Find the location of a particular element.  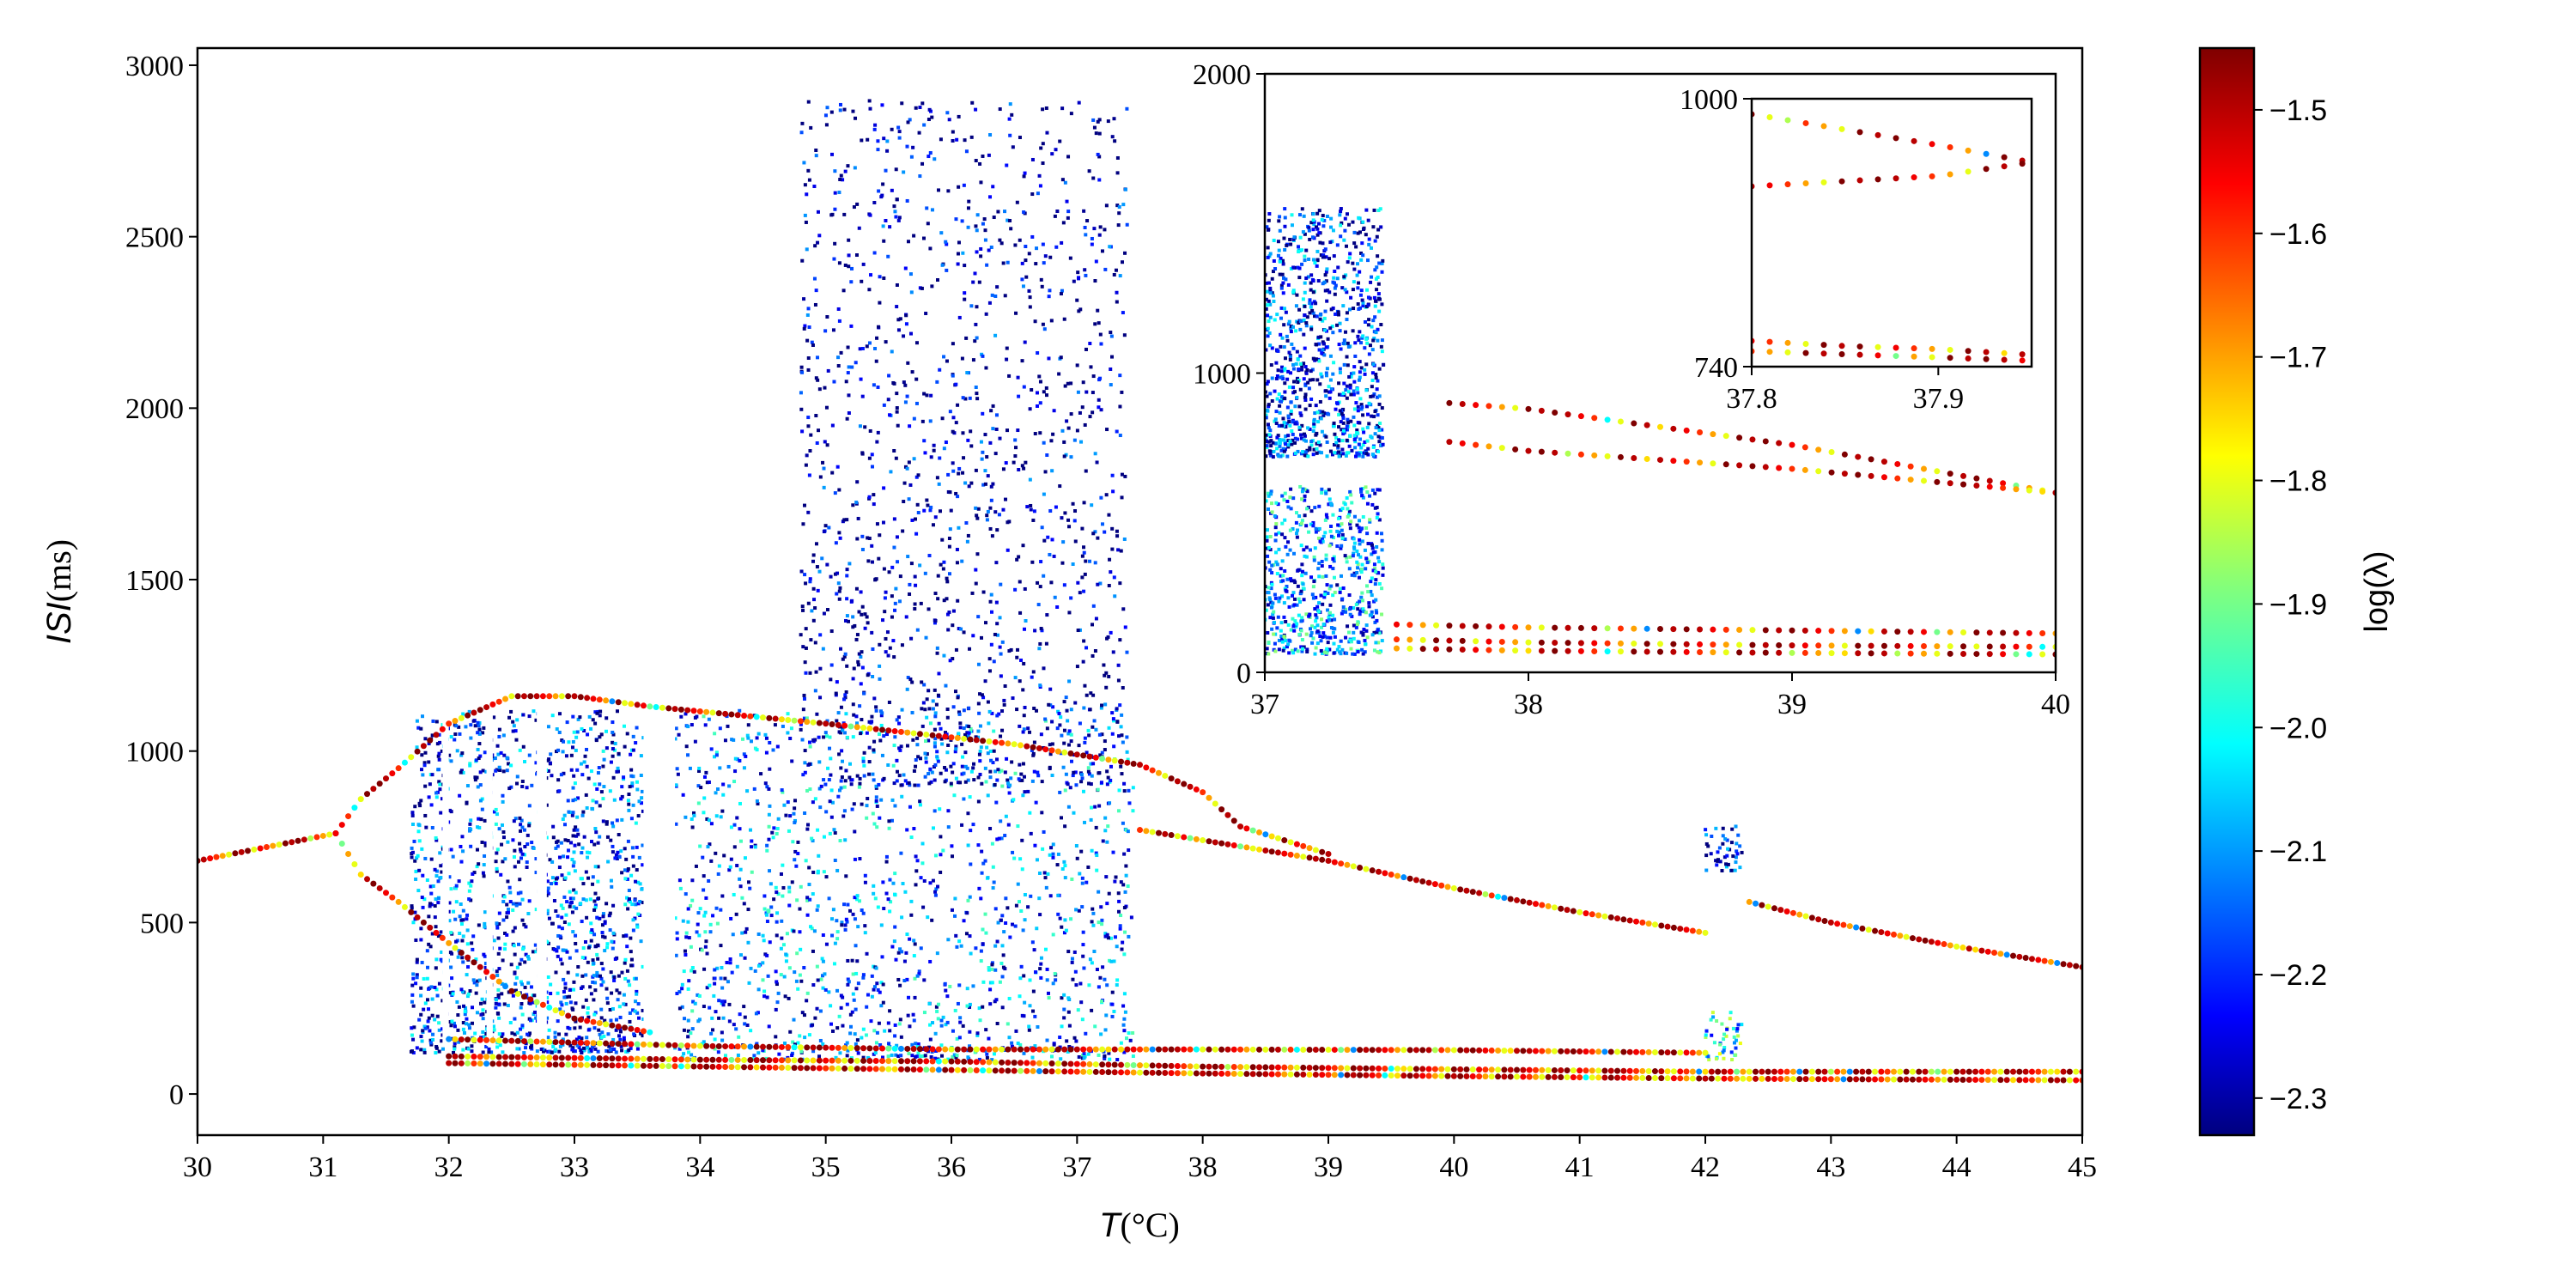

gap-band is located at coordinates (446, 876).